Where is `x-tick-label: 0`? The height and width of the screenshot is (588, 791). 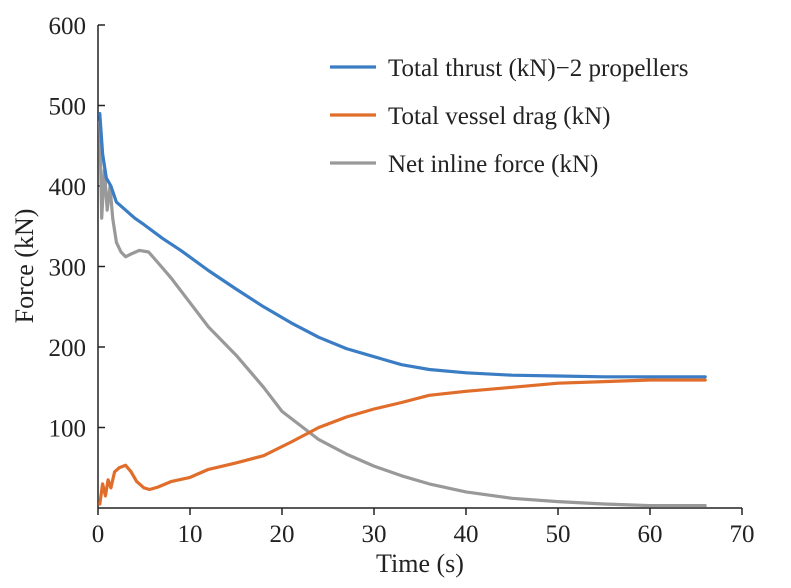 x-tick-label: 0 is located at coordinates (98, 534).